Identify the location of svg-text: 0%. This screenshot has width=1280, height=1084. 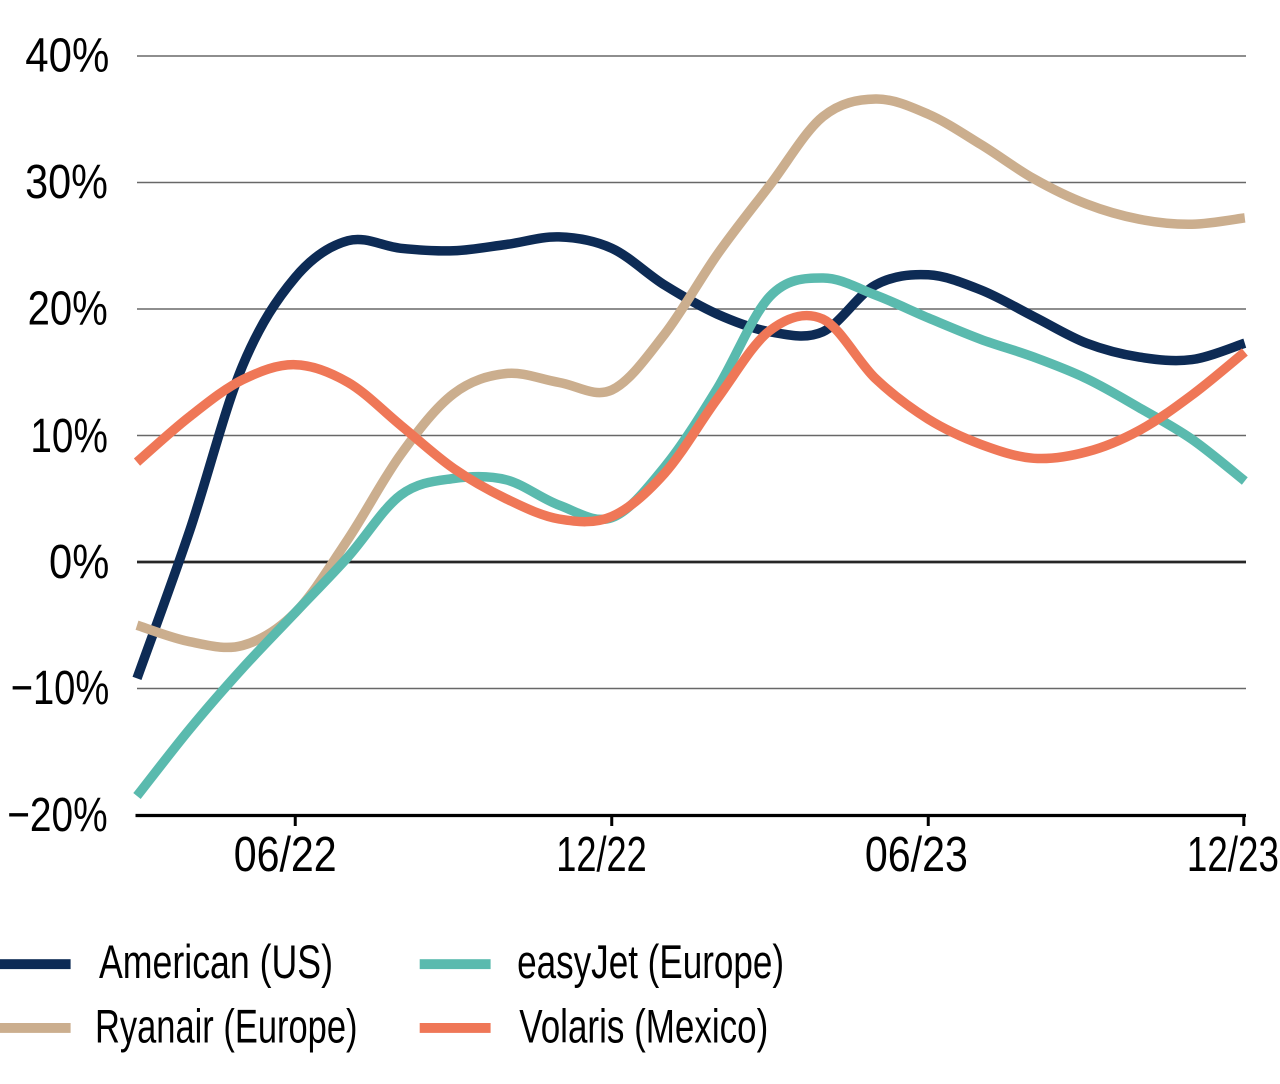
(79, 562).